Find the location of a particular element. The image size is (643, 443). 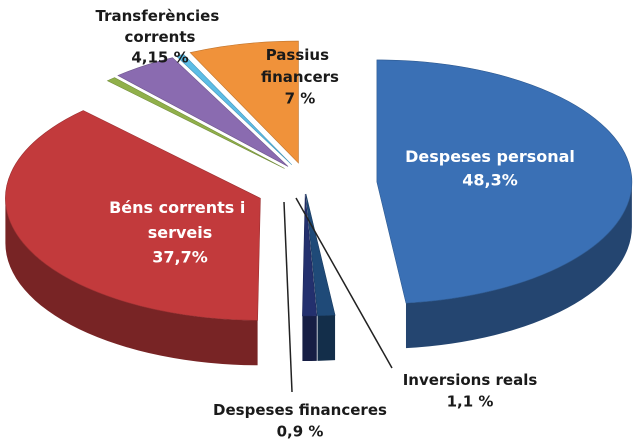

label-line: Inversions reals is located at coordinates (470, 380).